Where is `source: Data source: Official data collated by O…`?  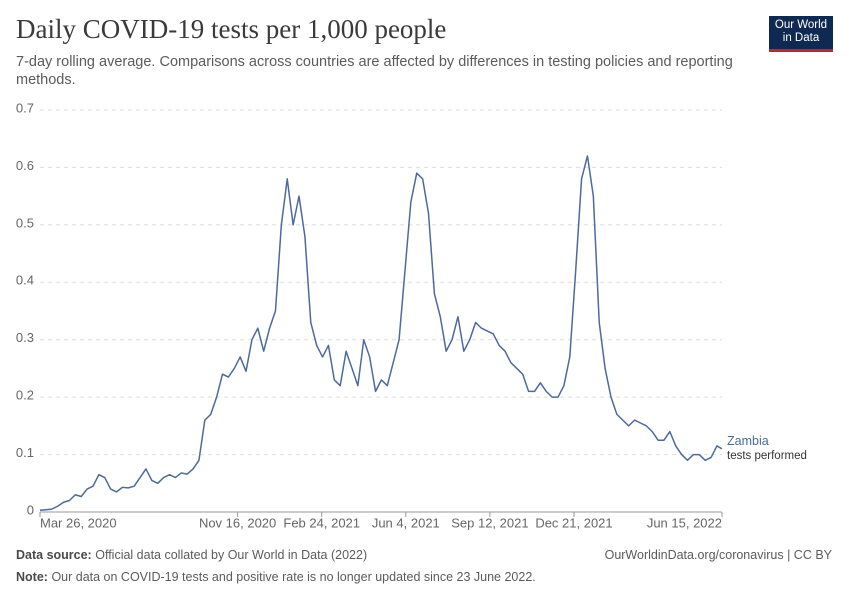
source: Data source: Official data collated by O… is located at coordinates (191, 555).